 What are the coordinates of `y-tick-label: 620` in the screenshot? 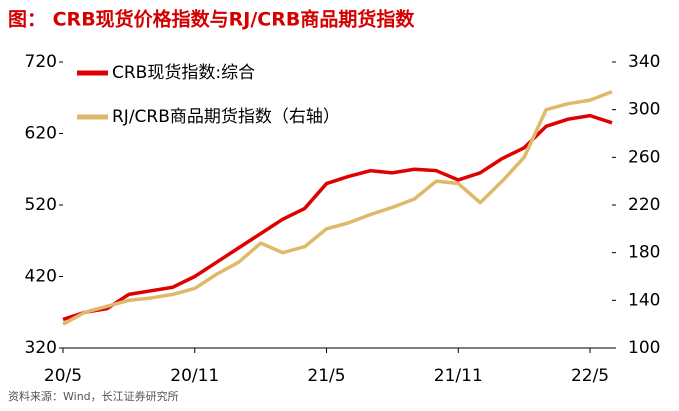 It's located at (41, 134).